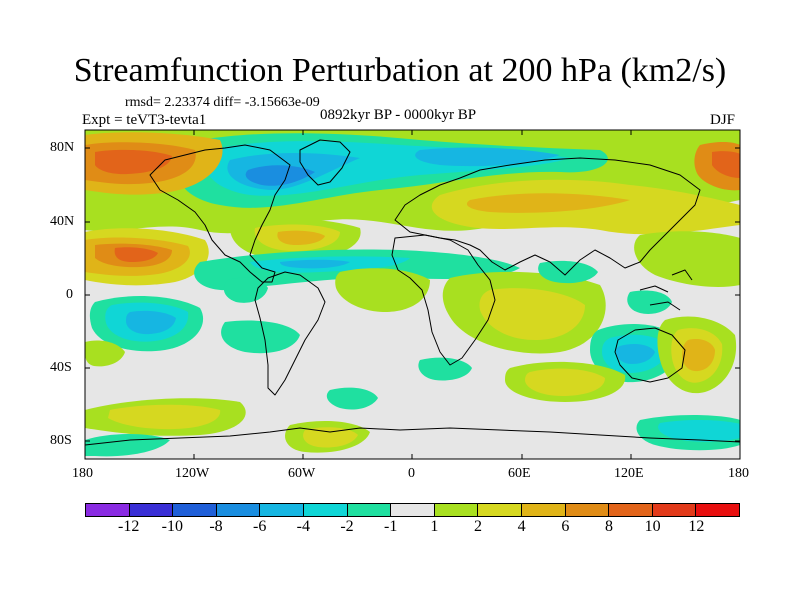 The height and width of the screenshot is (600, 800). Describe the element at coordinates (259, 526) in the screenshot. I see `colorbar-label: -6` at that location.